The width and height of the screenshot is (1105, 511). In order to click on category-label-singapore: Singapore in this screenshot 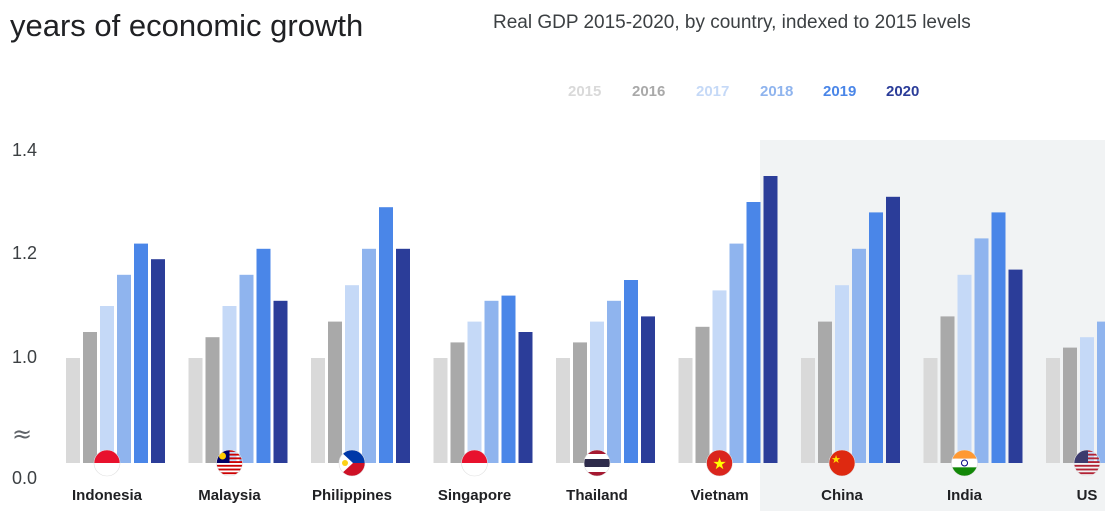, I will do `click(474, 495)`.